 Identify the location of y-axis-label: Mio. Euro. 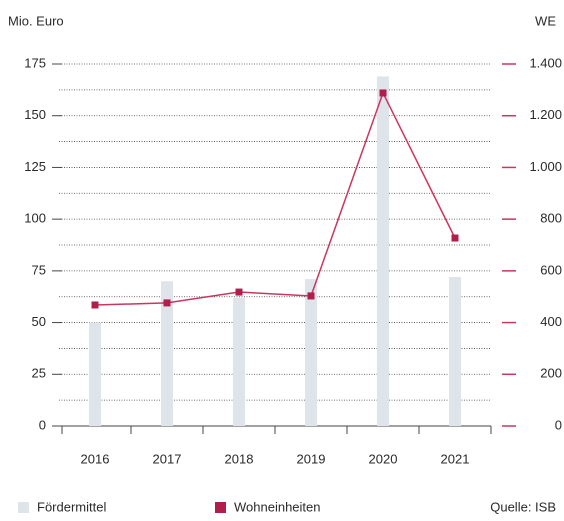
(36, 20).